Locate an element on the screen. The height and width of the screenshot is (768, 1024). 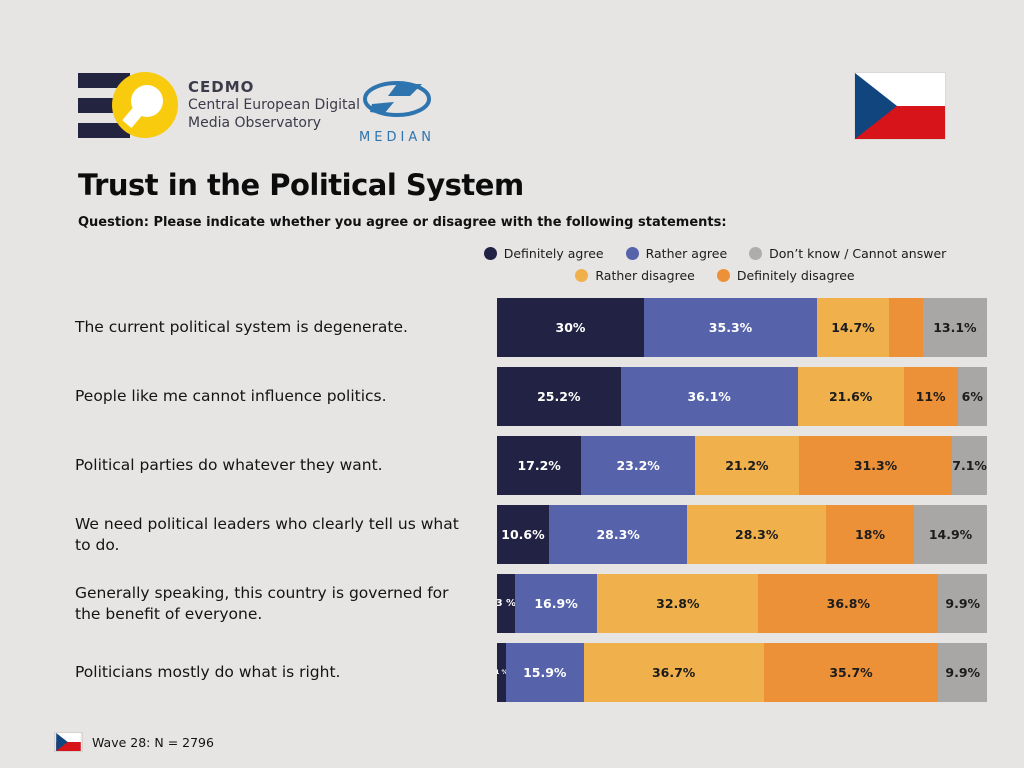
bar-segment-value: 31.3% is located at coordinates (875, 465).